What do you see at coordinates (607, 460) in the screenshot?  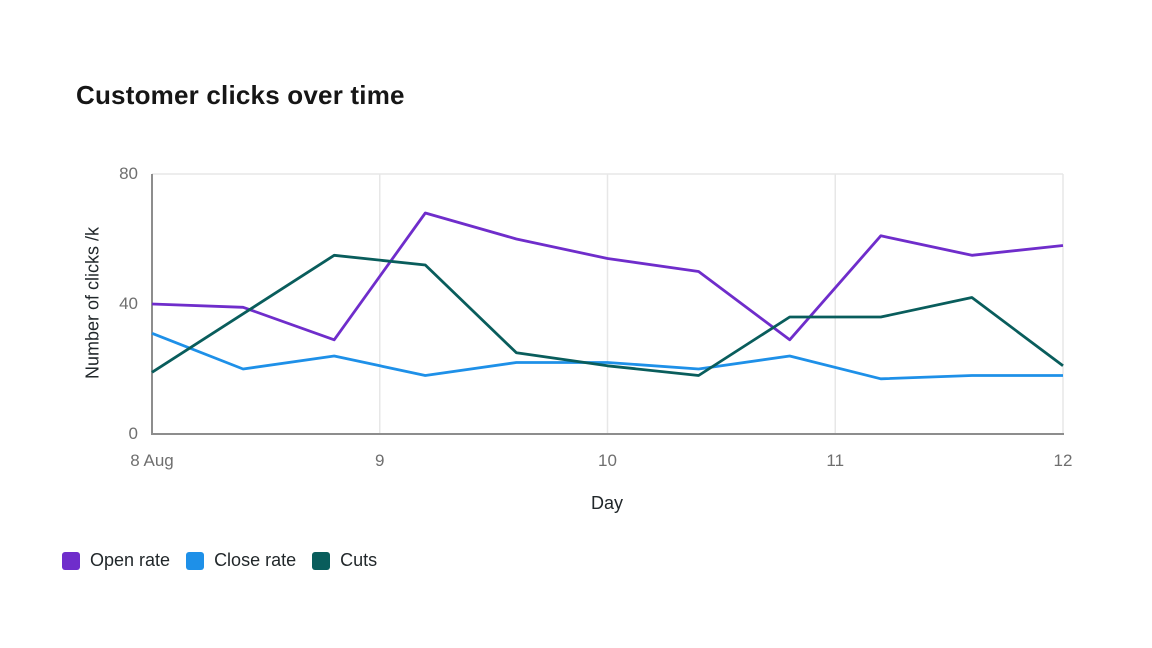 I see `x-tick-label: 10` at bounding box center [607, 460].